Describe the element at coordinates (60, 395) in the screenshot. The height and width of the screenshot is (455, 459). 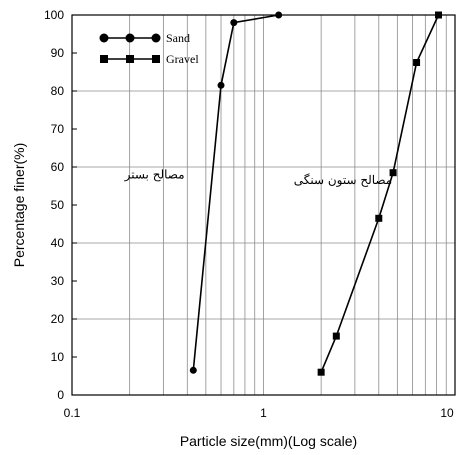
I see `y-tick-label: 0` at that location.